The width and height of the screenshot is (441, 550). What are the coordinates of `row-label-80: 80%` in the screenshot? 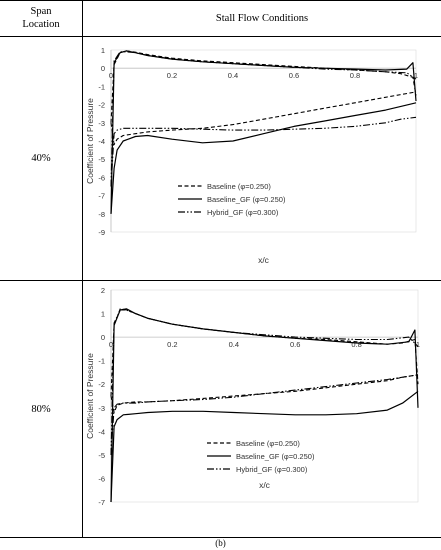 It's located at (41, 409).